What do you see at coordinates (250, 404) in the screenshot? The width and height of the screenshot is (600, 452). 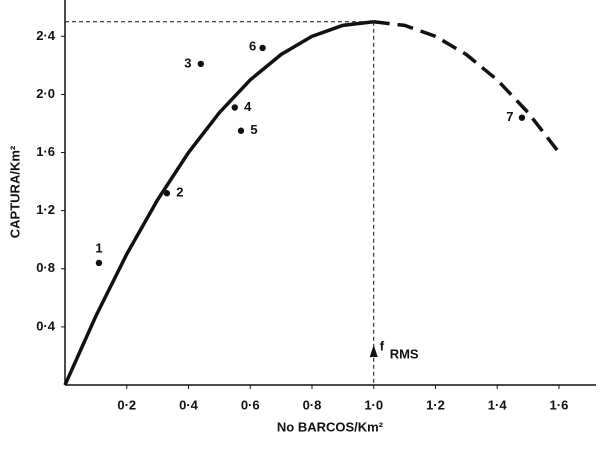 I see `x-tick-label: 0·6` at bounding box center [250, 404].